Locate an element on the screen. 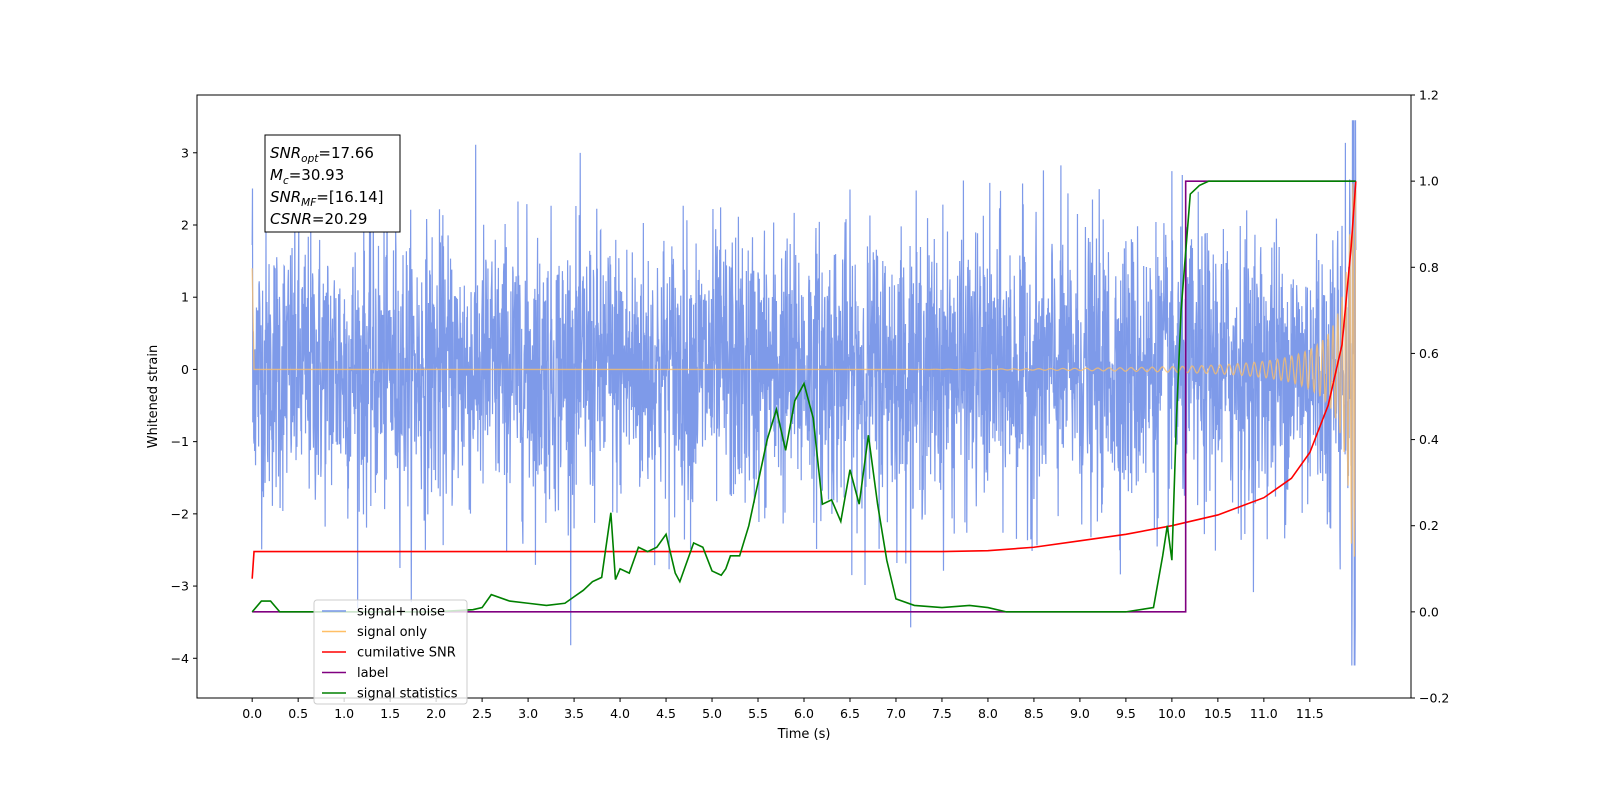 The width and height of the screenshot is (1600, 800). x-tick-label: 0.0 is located at coordinates (252, 713).